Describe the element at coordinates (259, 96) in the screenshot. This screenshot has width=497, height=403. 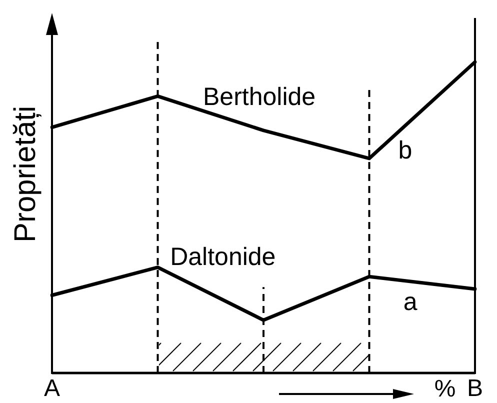
I see `series-label: Bertholide` at that location.